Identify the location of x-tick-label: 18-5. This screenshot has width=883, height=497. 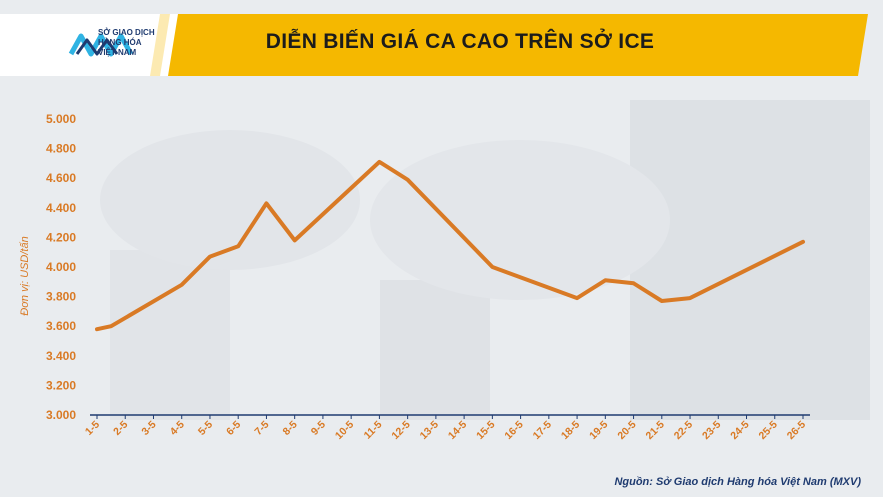
(570, 430).